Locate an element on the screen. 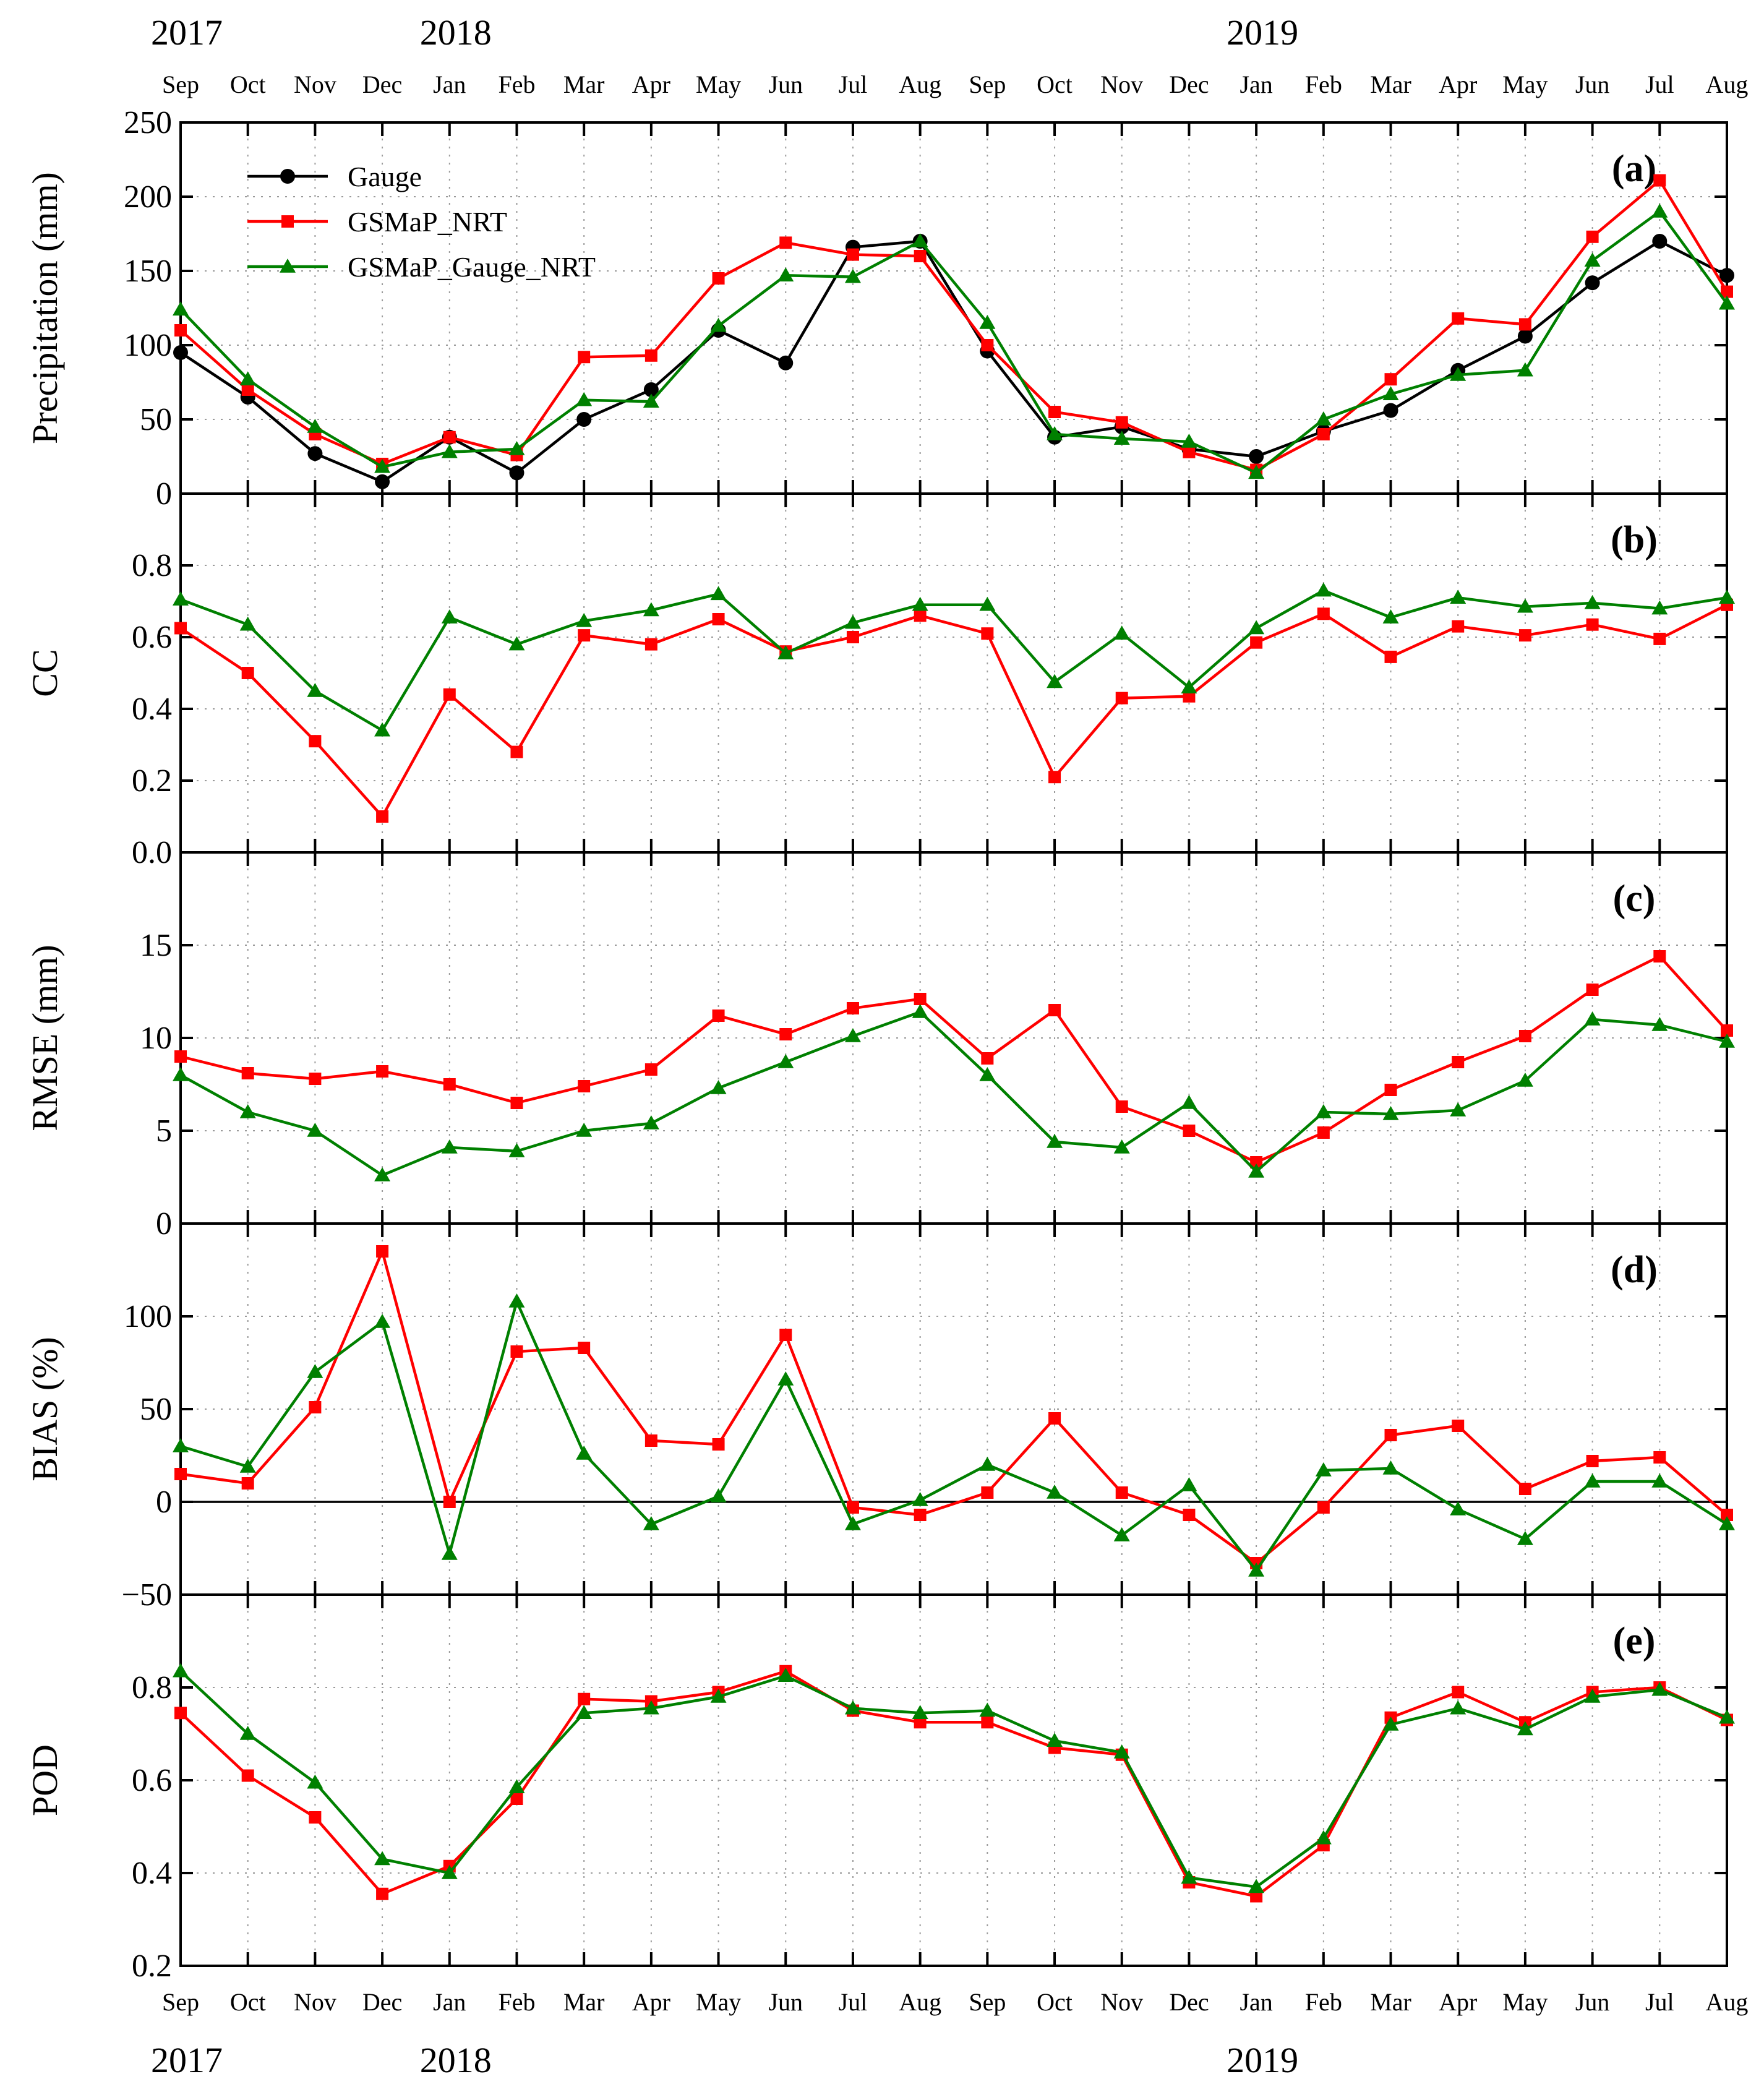 The height and width of the screenshot is (2092, 1764). y-tick-label: −50 is located at coordinates (147, 1595).